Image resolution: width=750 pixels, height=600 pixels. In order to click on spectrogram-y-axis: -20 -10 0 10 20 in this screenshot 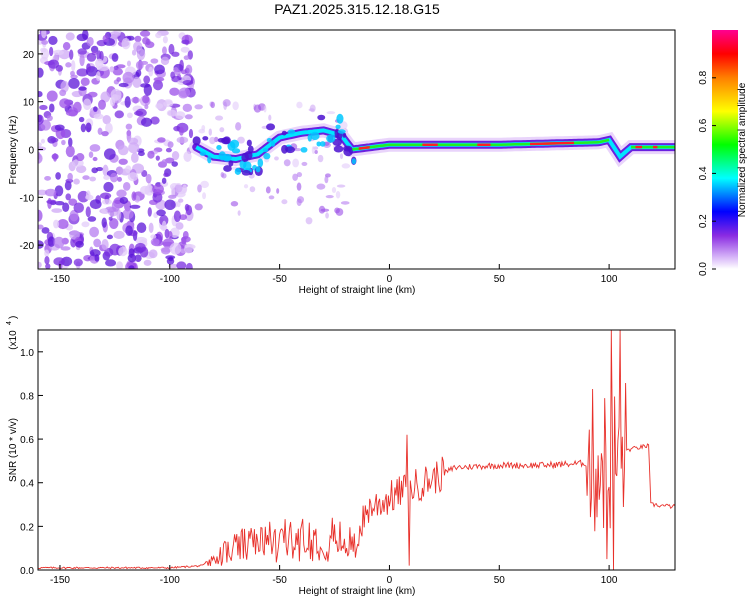, I will do `click(31, 151)`.